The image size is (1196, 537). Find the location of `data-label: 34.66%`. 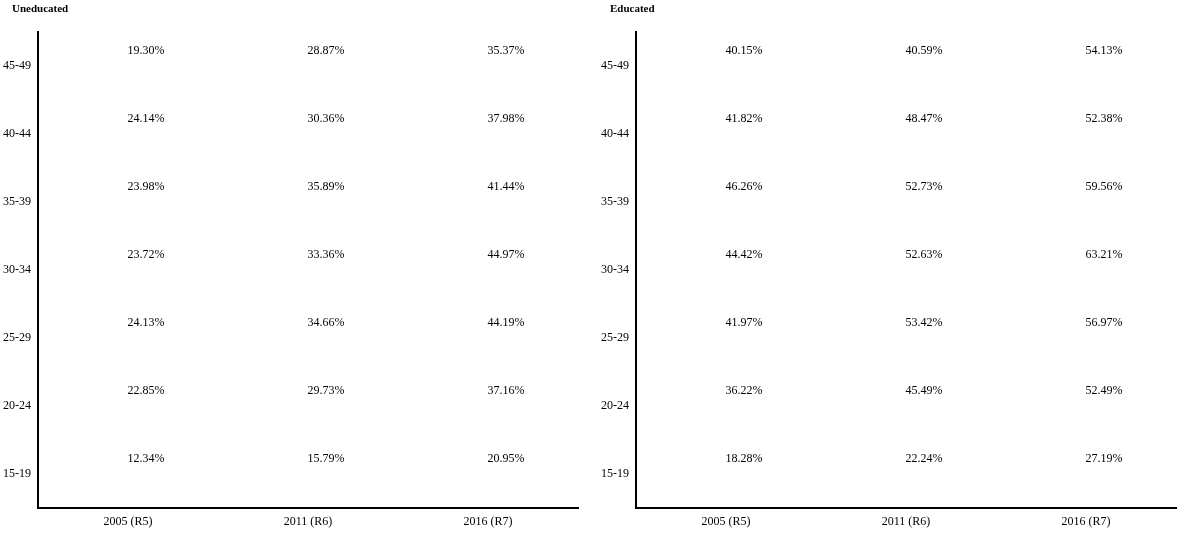

data-label: 34.66% is located at coordinates (326, 322).